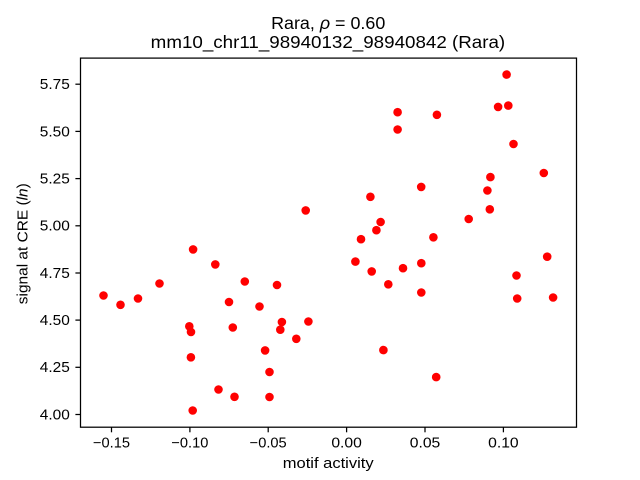 This screenshot has height=480, width=640. Describe the element at coordinates (55, 180) in the screenshot. I see `svg-text: 5.25` at that location.